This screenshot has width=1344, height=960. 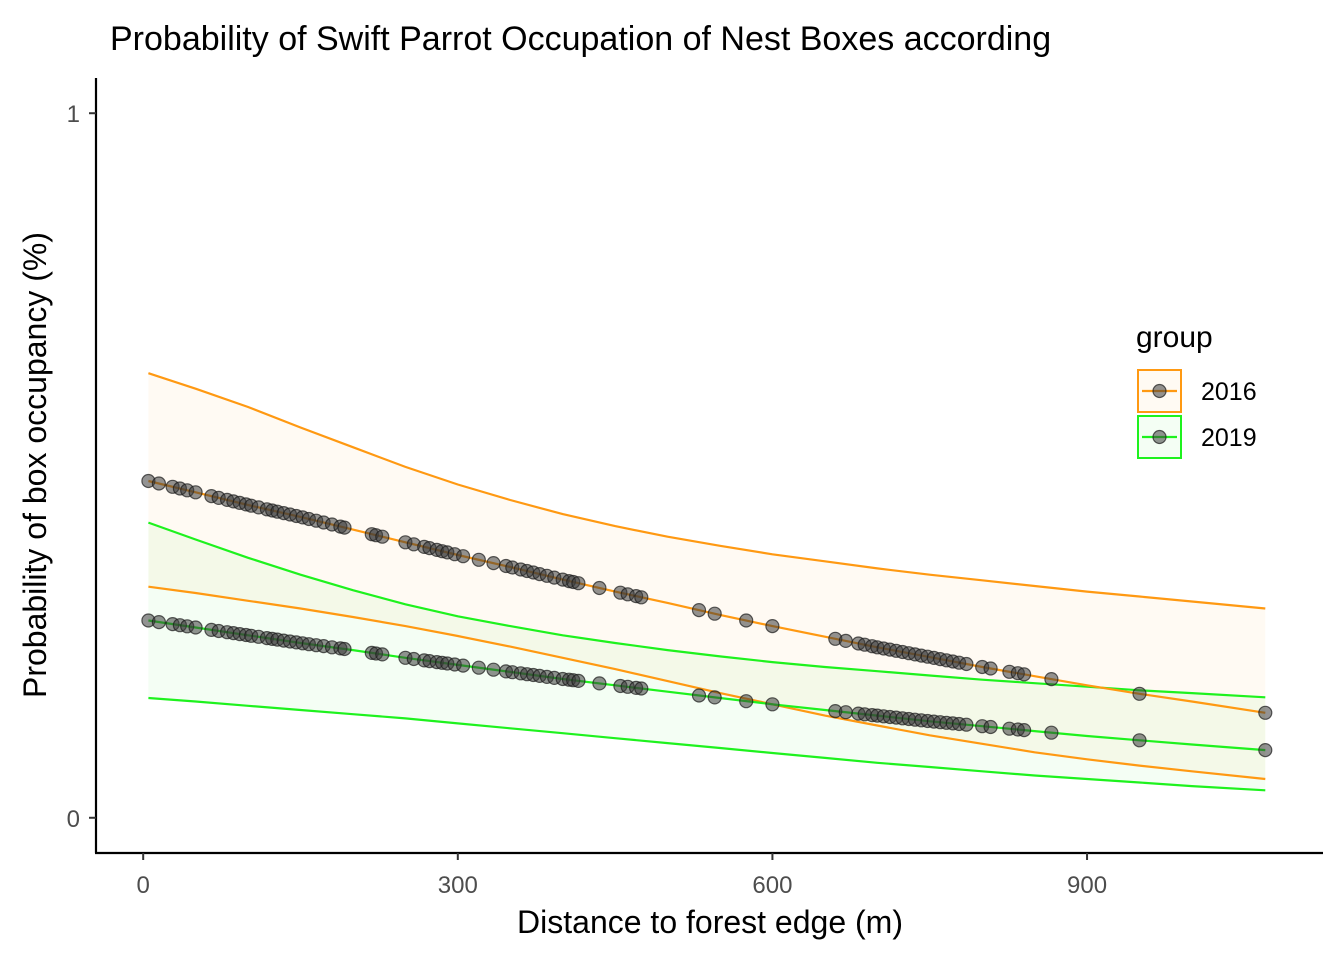 I want to click on legend-title: group, so click(x=1174, y=337).